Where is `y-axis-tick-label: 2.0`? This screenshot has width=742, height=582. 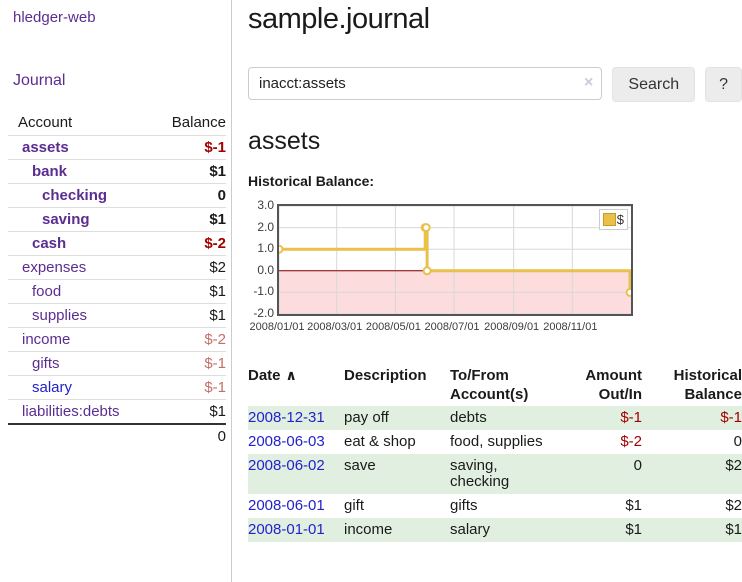
y-axis-tick-label: 2.0 is located at coordinates (265, 226).